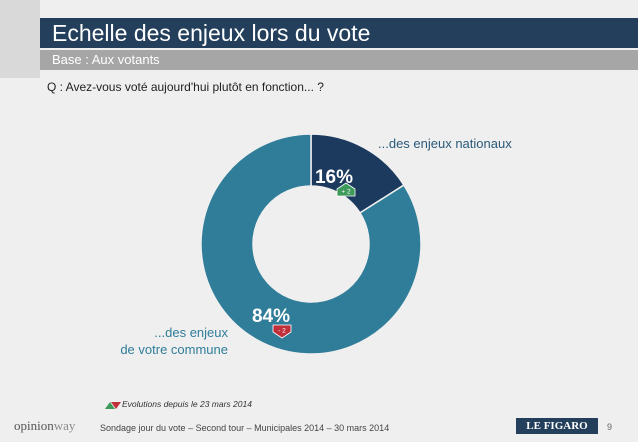 The image size is (638, 442). I want to click on evolution-arrows-icon, so click(113, 405).